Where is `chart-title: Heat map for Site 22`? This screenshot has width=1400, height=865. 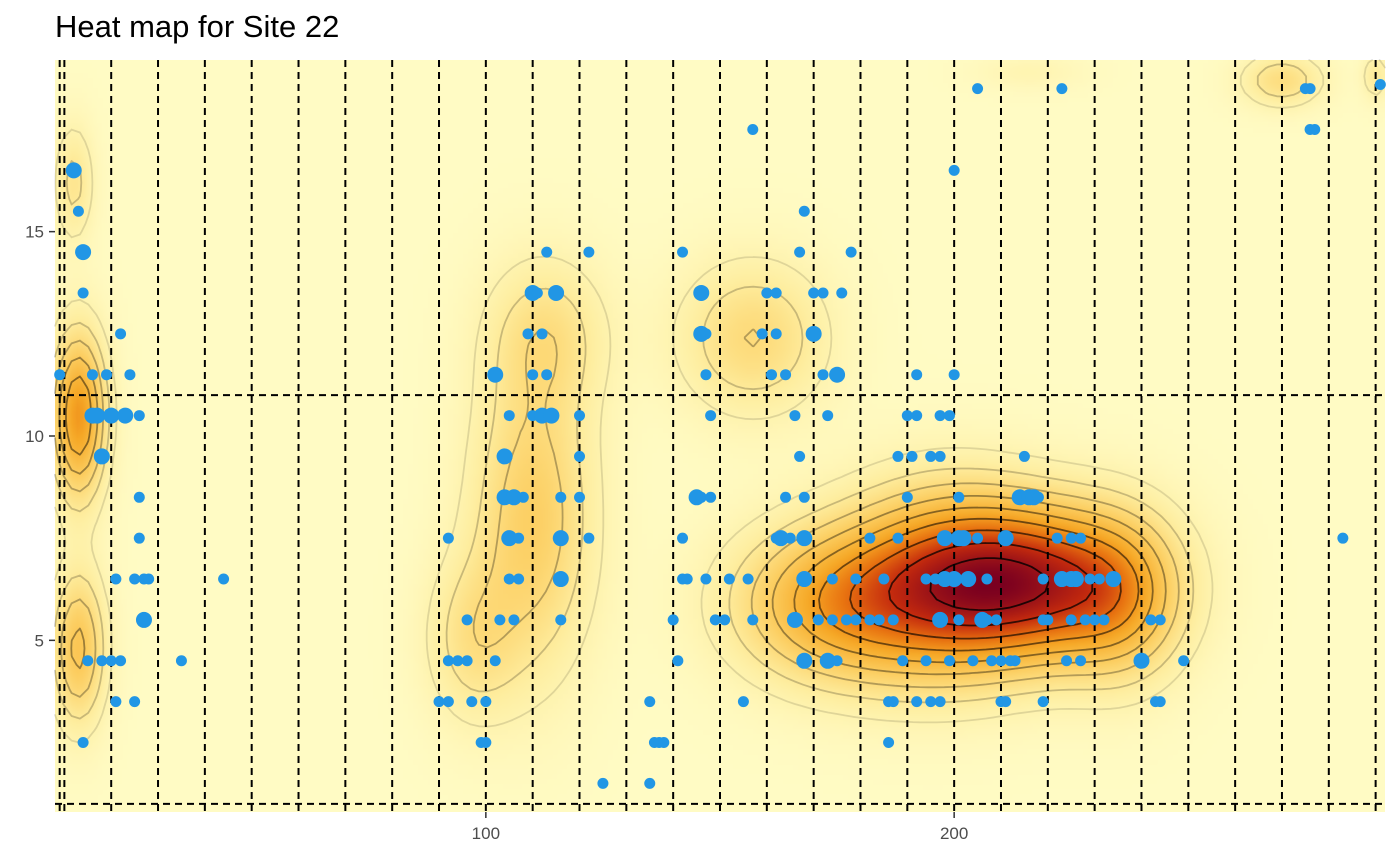 chart-title: Heat map for Site 22 is located at coordinates (197, 26).